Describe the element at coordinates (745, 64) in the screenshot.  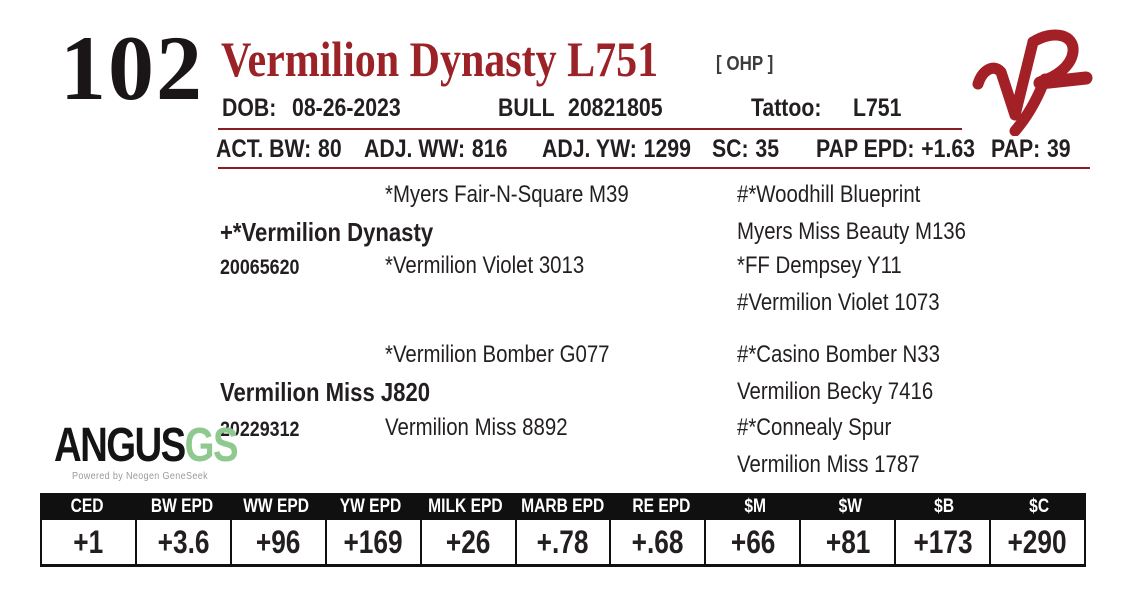
I see `genetic-condition-tag: [ OHP ]` at that location.